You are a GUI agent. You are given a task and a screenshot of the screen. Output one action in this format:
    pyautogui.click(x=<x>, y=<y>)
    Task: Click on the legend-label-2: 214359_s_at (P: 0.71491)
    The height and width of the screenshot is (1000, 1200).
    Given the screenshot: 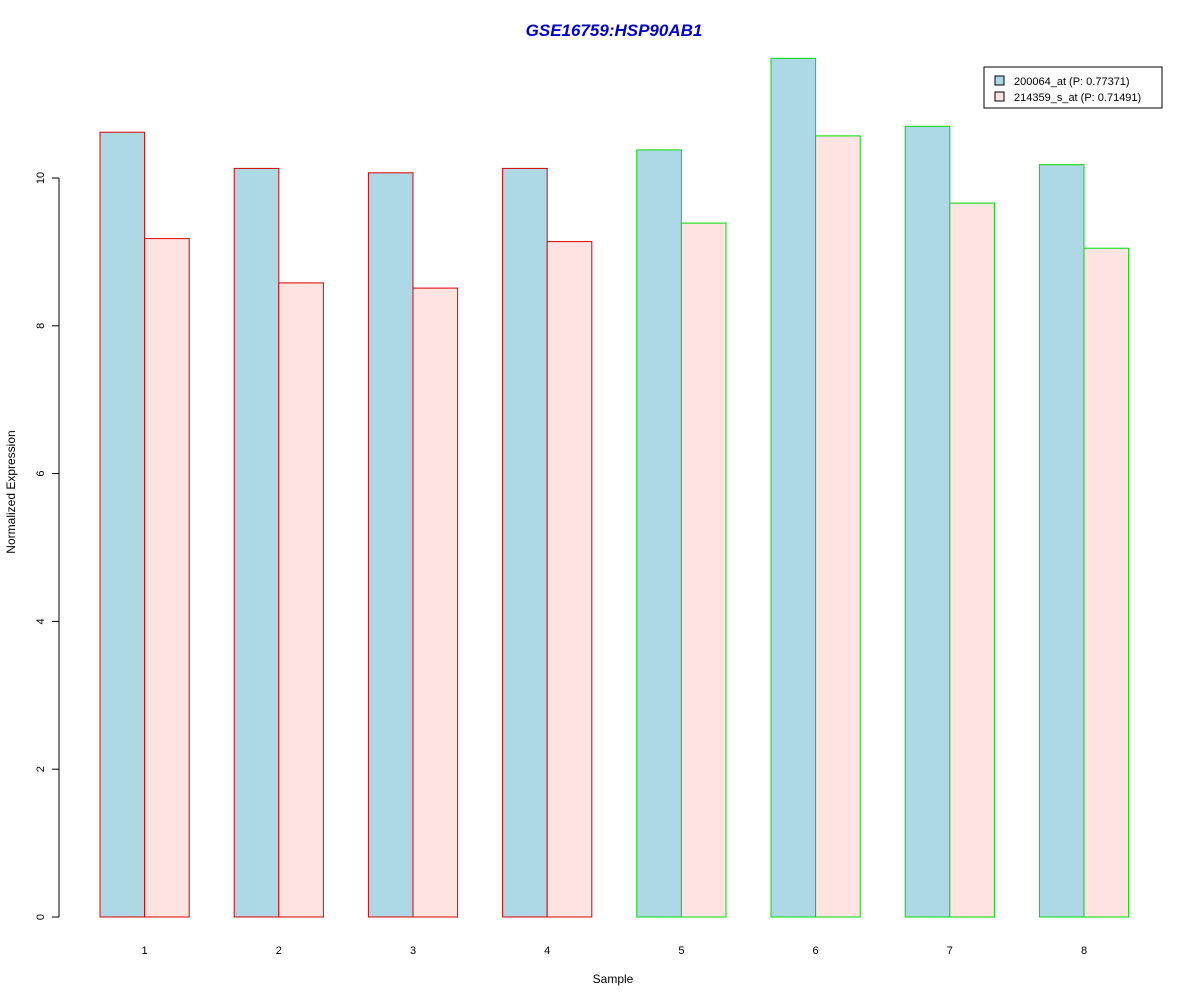 What is the action you would take?
    pyautogui.click(x=1077, y=98)
    